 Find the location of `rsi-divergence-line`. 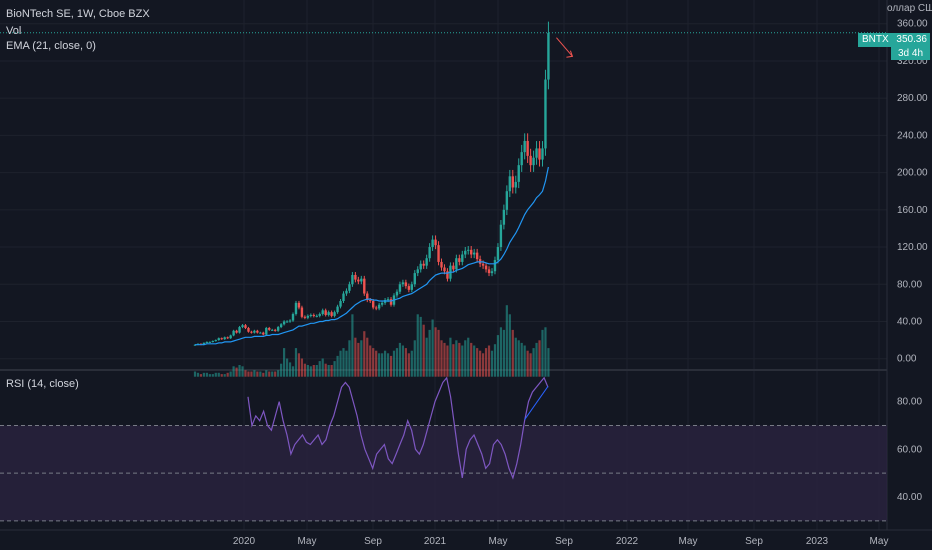

rsi-divergence-line is located at coordinates (536, 403).